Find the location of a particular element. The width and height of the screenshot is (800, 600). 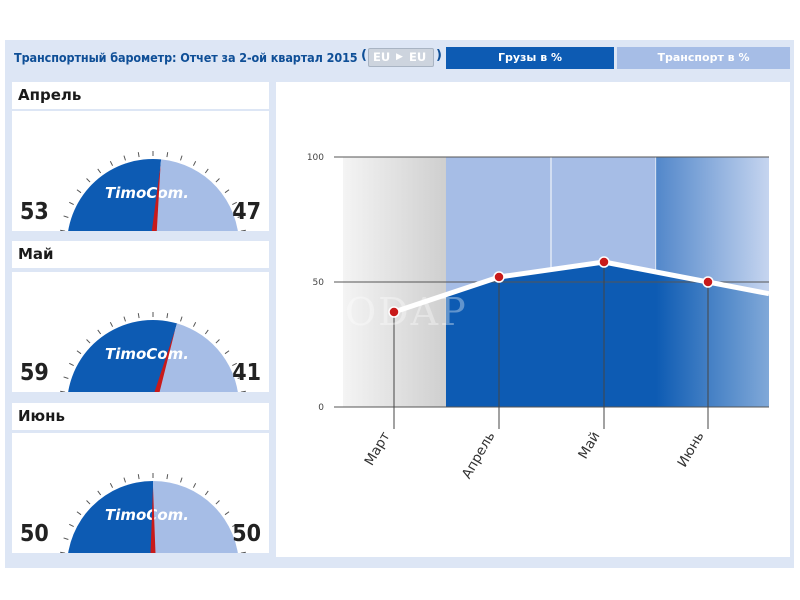

route-from: EU is located at coordinates (382, 57).